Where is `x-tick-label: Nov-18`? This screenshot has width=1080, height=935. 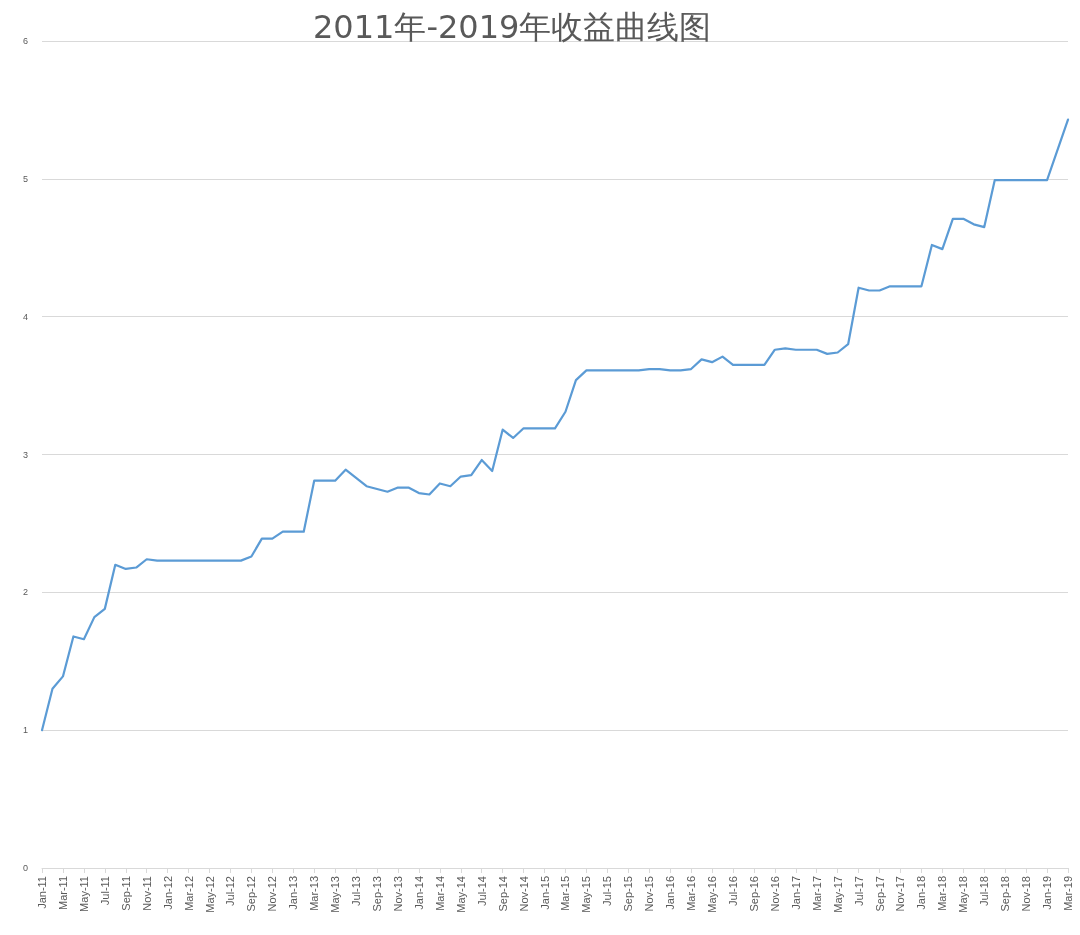 x-tick-label: Nov-18 is located at coordinates (1026, 894).